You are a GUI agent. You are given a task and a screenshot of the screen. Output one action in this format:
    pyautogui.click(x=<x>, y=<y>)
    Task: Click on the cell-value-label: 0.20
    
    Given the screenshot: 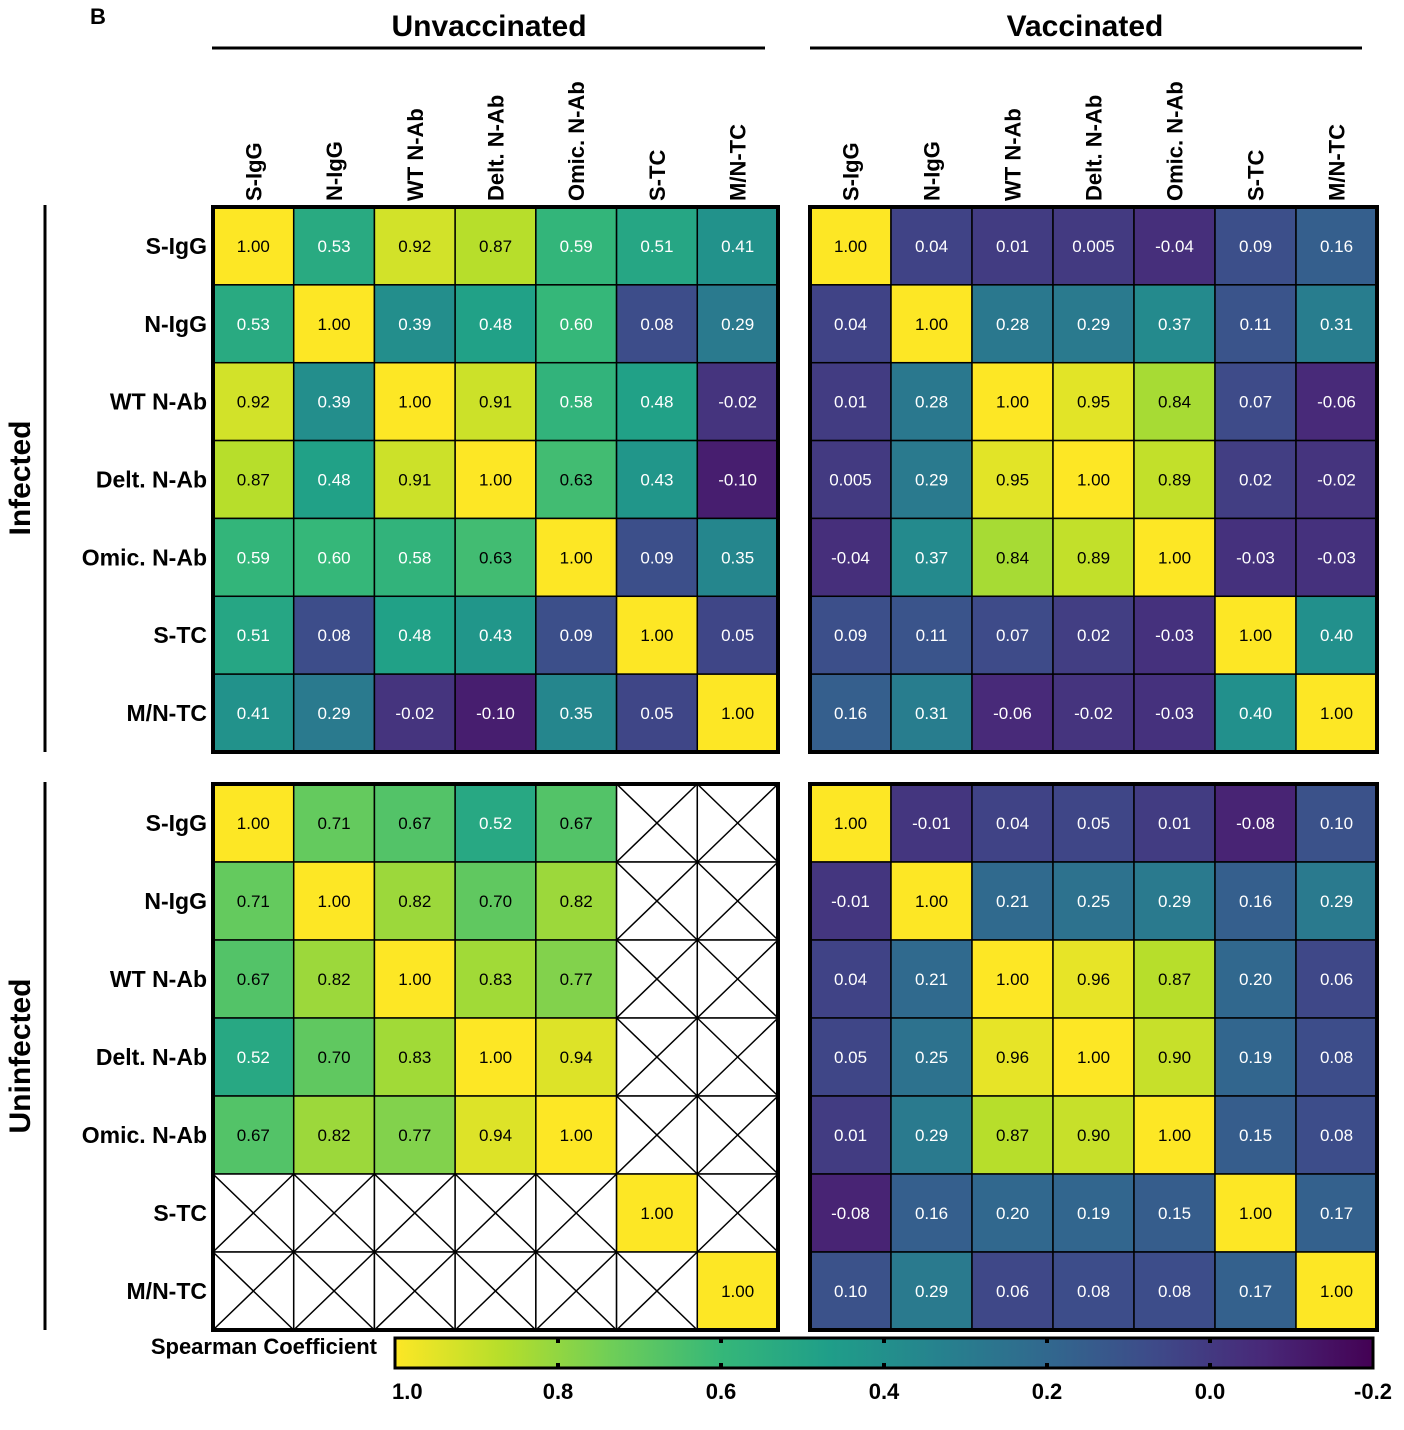 What is the action you would take?
    pyautogui.click(x=1255, y=979)
    